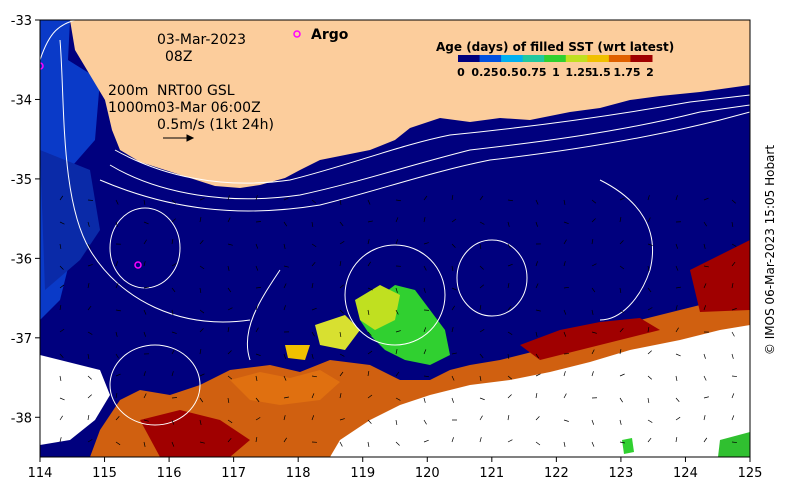 The height and width of the screenshot is (492, 791). What do you see at coordinates (298, 473) in the screenshot?
I see `x-tick-label: 118` at bounding box center [298, 473].